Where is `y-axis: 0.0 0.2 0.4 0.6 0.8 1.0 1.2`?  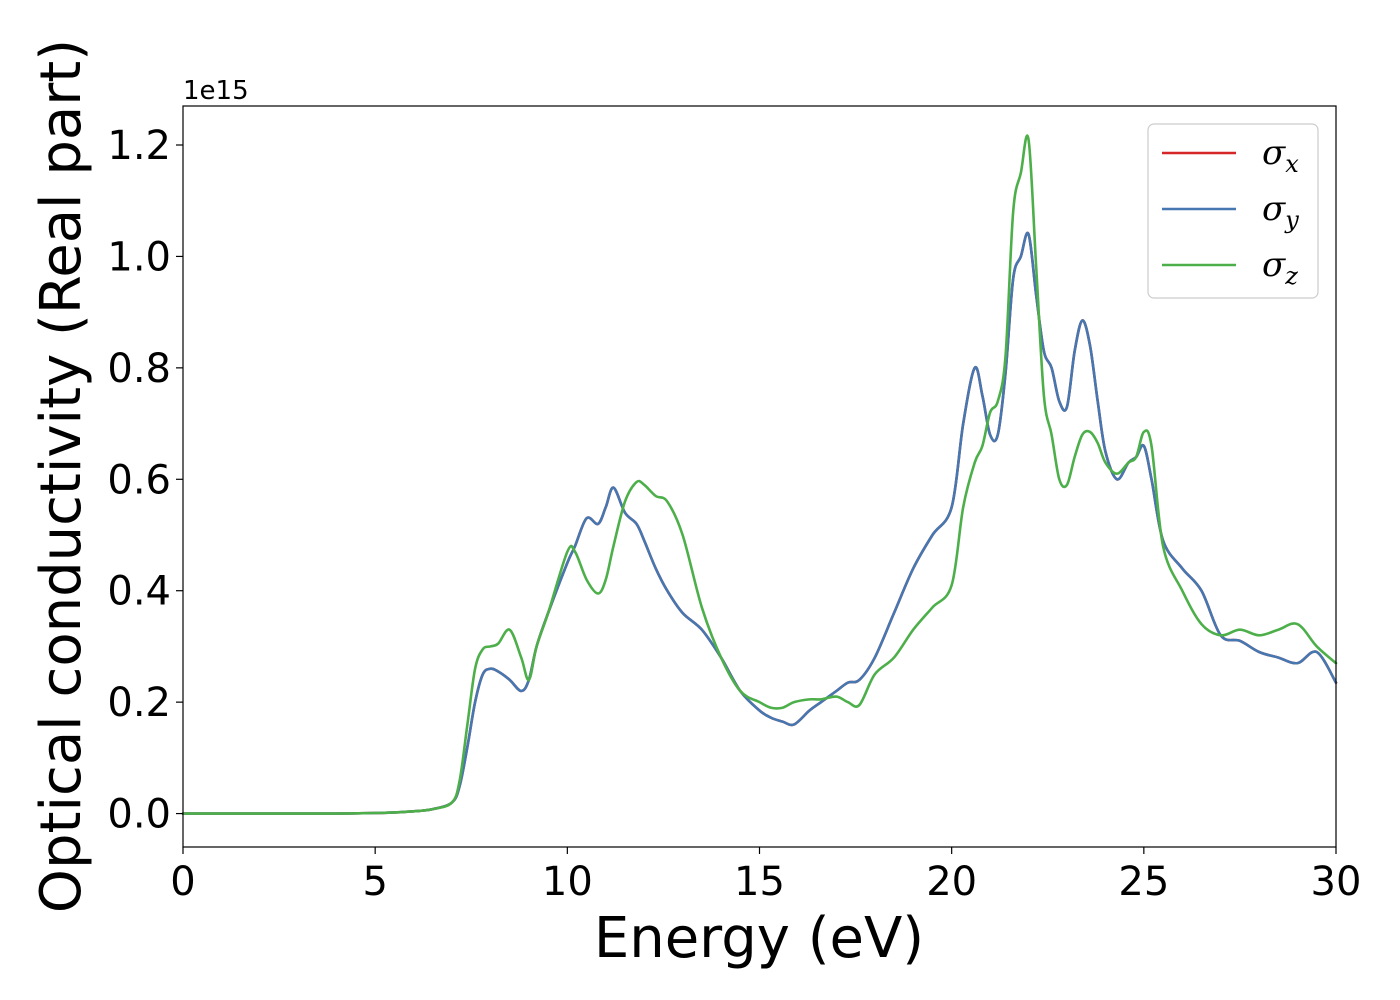
y-axis: 0.0 0.2 0.4 0.6 0.8 1.0 1.2 is located at coordinates (145, 480).